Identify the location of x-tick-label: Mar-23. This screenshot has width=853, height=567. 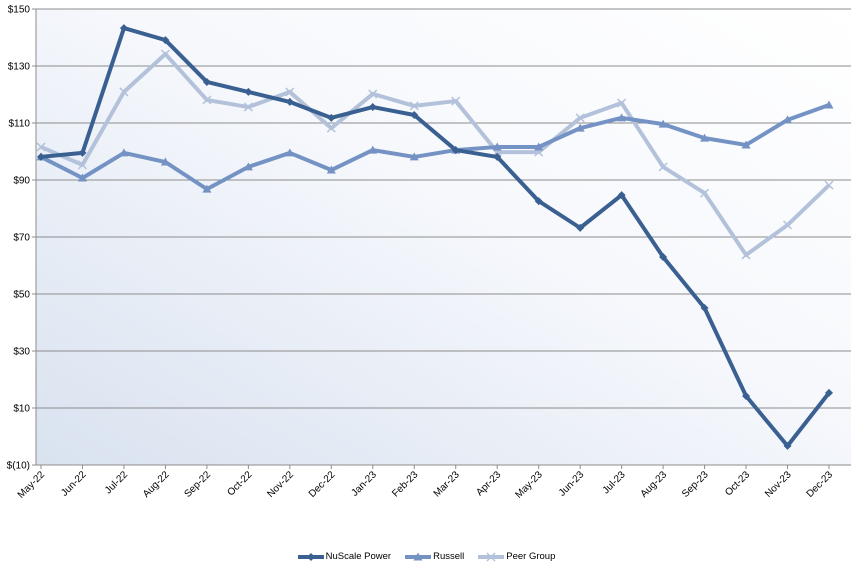
(447, 484).